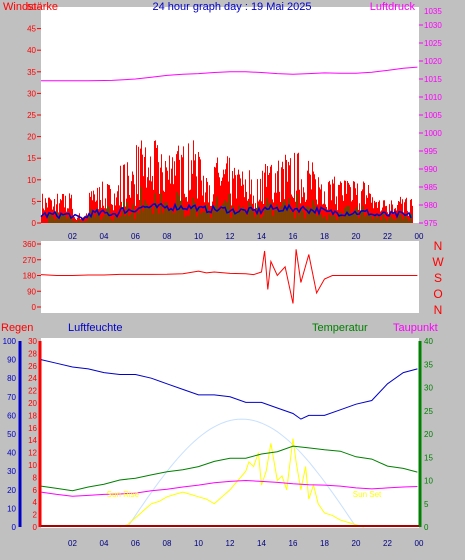  Describe the element at coordinates (31, 137) in the screenshot. I see `wind-tick-label-20: 20` at that location.